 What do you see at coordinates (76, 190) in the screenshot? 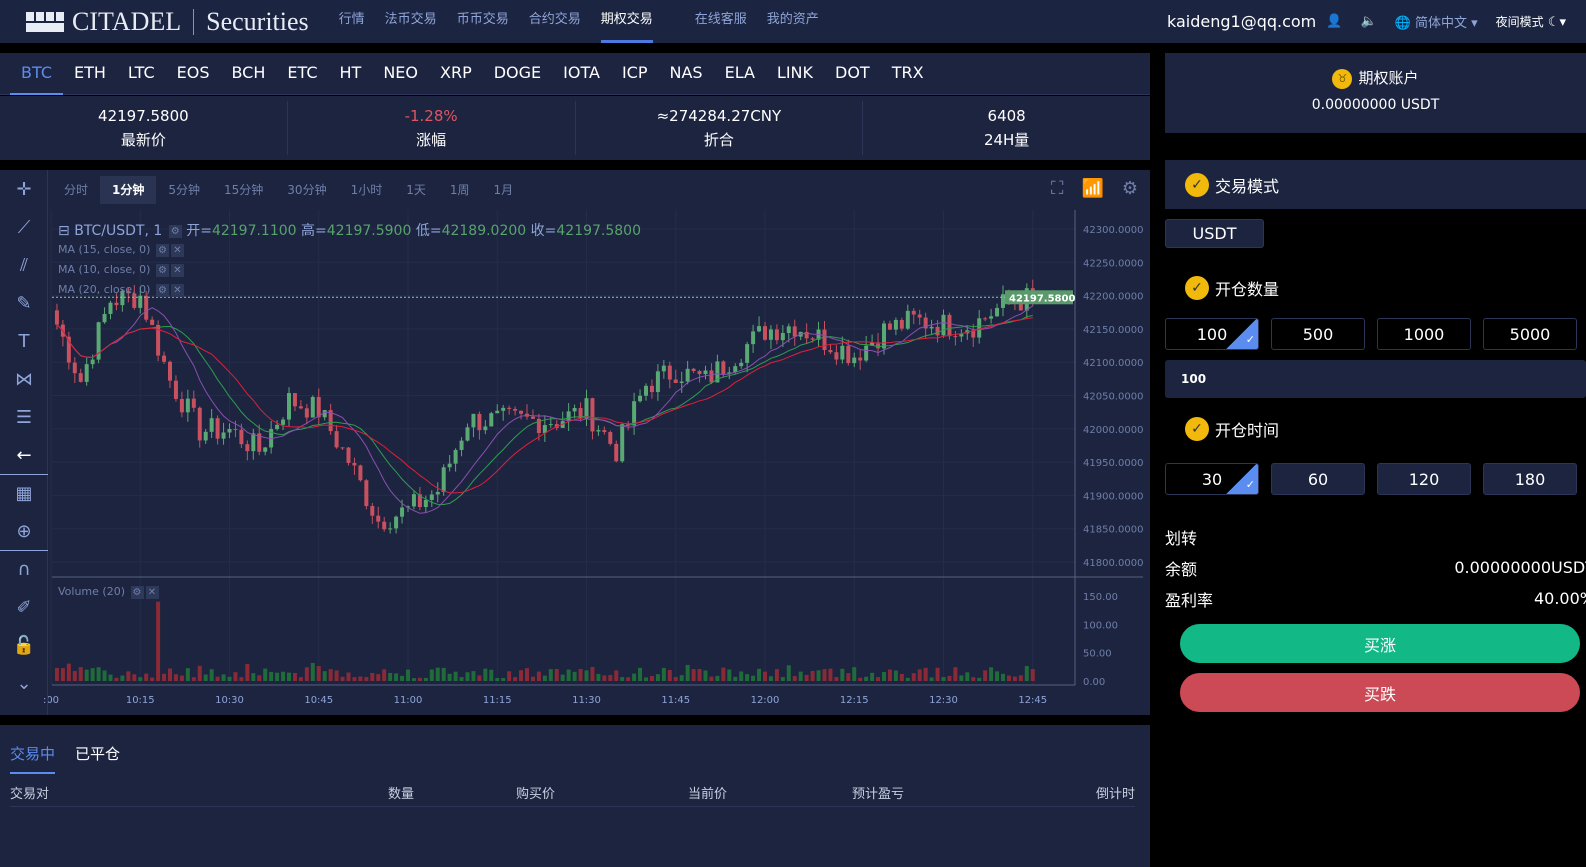
I see `timeframe-tab: 分时` at bounding box center [76, 190].